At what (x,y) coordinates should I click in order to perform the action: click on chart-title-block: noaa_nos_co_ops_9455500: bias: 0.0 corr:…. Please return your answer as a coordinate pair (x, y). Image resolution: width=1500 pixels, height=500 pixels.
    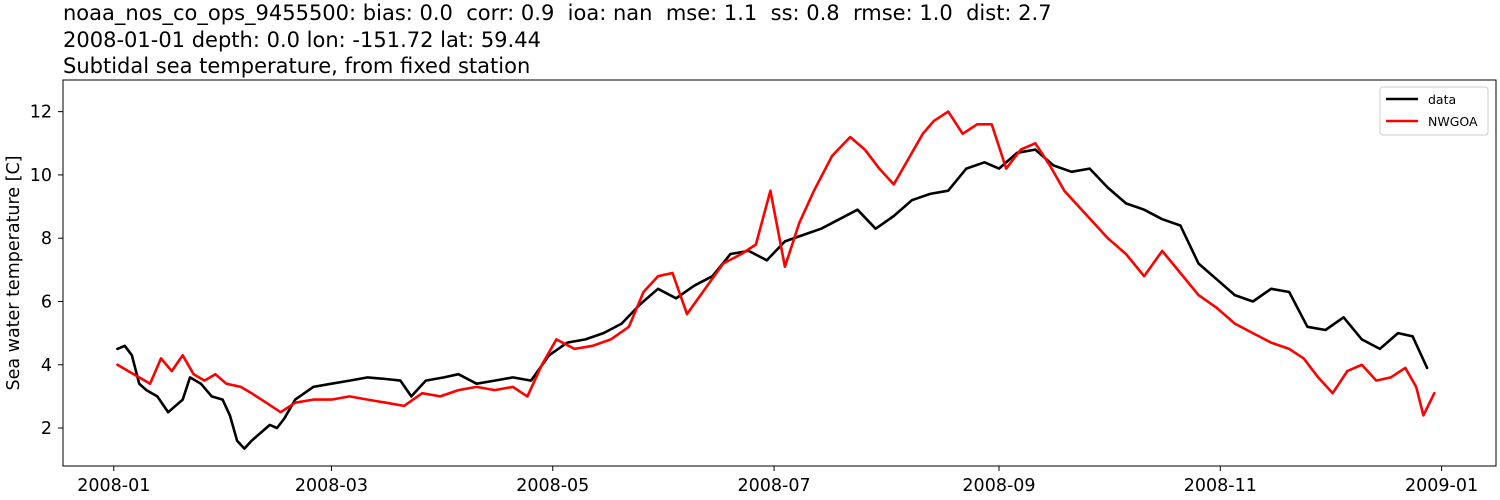
    Looking at the image, I should click on (557, 40).